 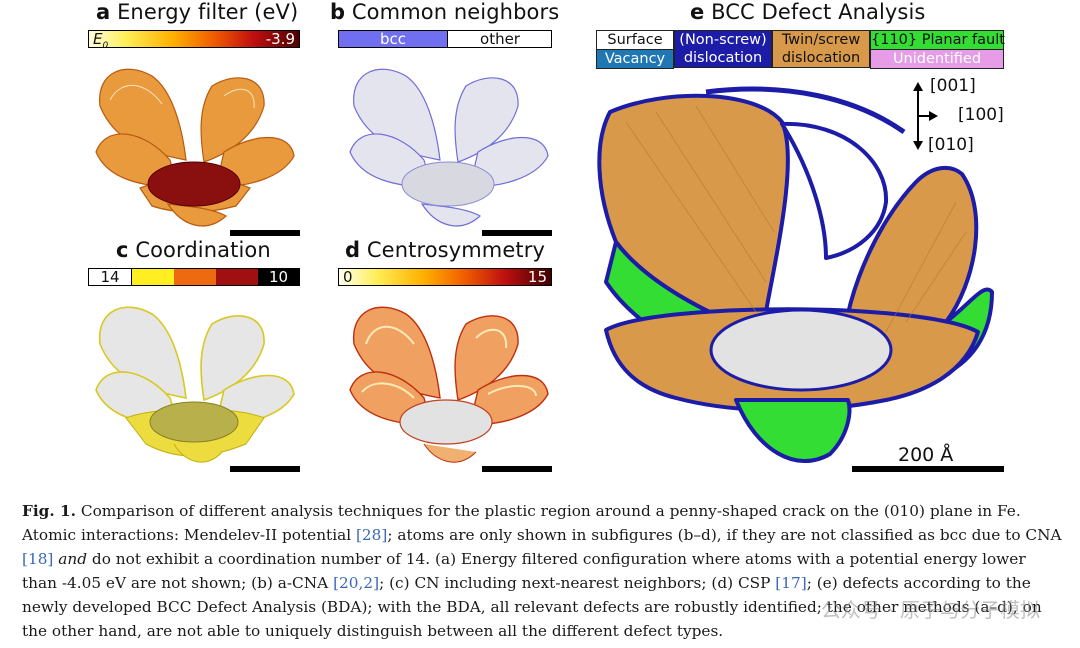 I want to click on panel-d-scale-bar, so click(x=517, y=469).